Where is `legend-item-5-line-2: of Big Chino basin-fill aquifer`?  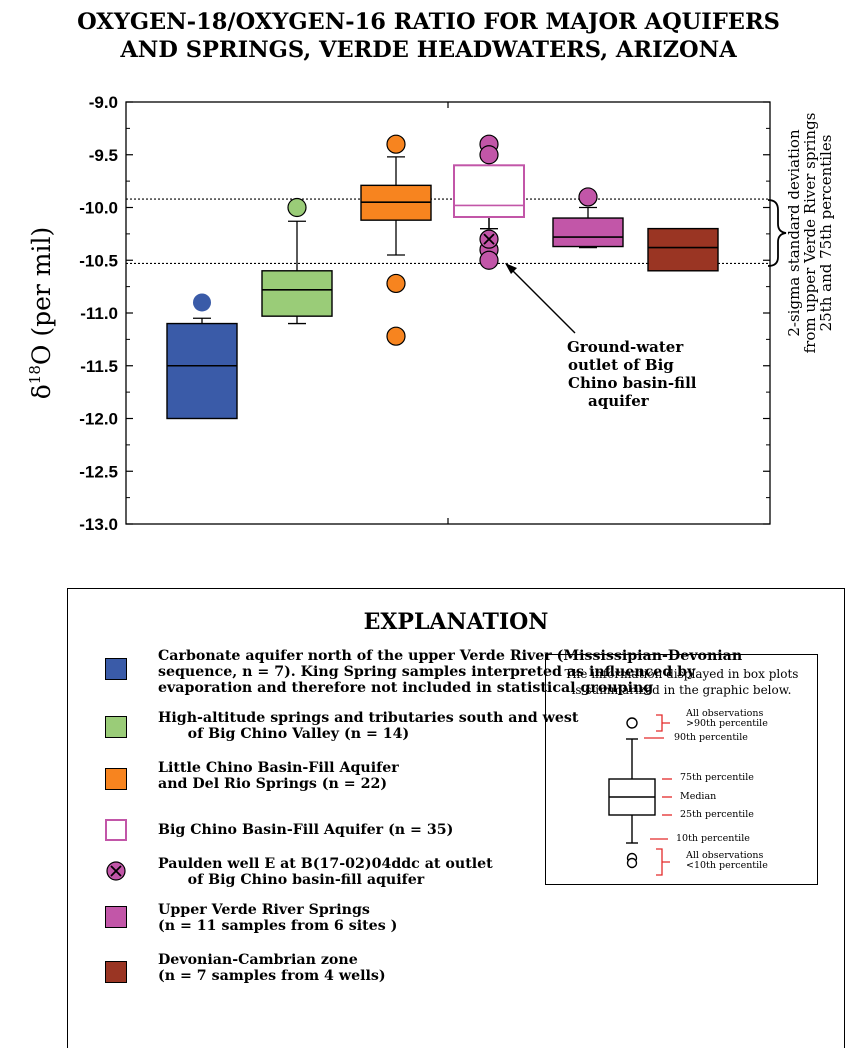 legend-item-5-line-2: of Big Chino basin-fill aquifer is located at coordinates (291, 880).